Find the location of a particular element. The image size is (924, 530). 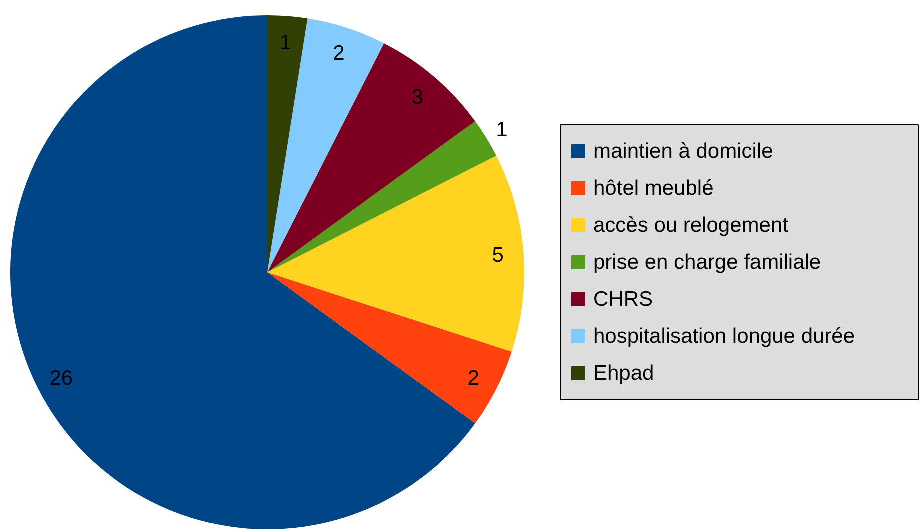

legend-label: hospitalisation longue durée is located at coordinates (725, 336).